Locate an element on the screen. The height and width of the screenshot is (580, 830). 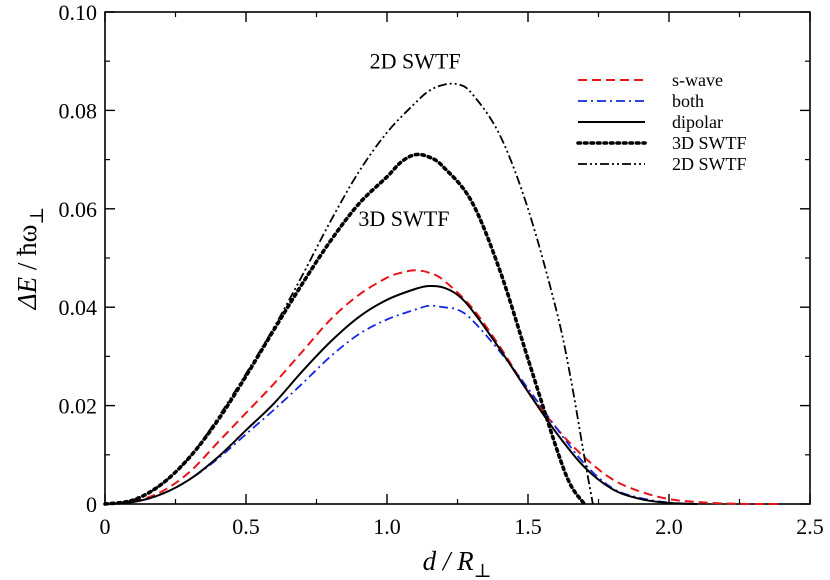
chart-annotations: 2D SWTF 3D SWTF is located at coordinates (409, 140).